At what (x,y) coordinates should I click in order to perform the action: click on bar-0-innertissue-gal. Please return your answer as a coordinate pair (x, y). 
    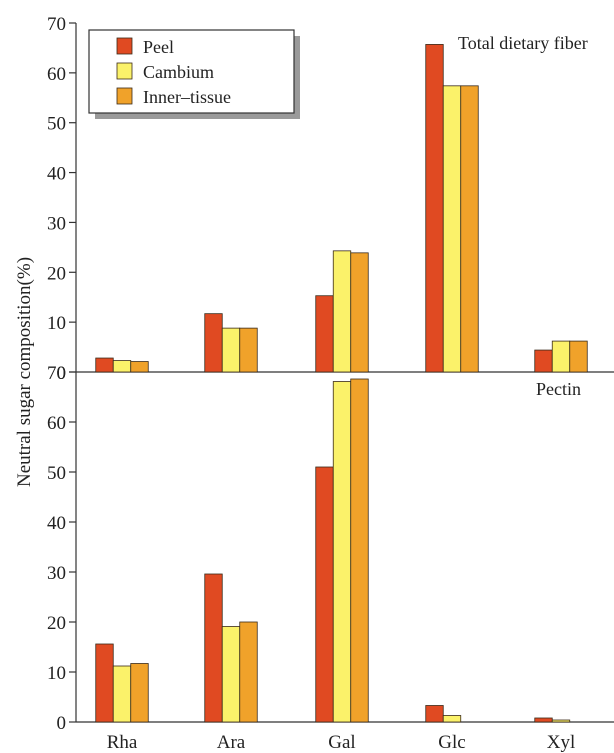
    Looking at the image, I should click on (359, 312).